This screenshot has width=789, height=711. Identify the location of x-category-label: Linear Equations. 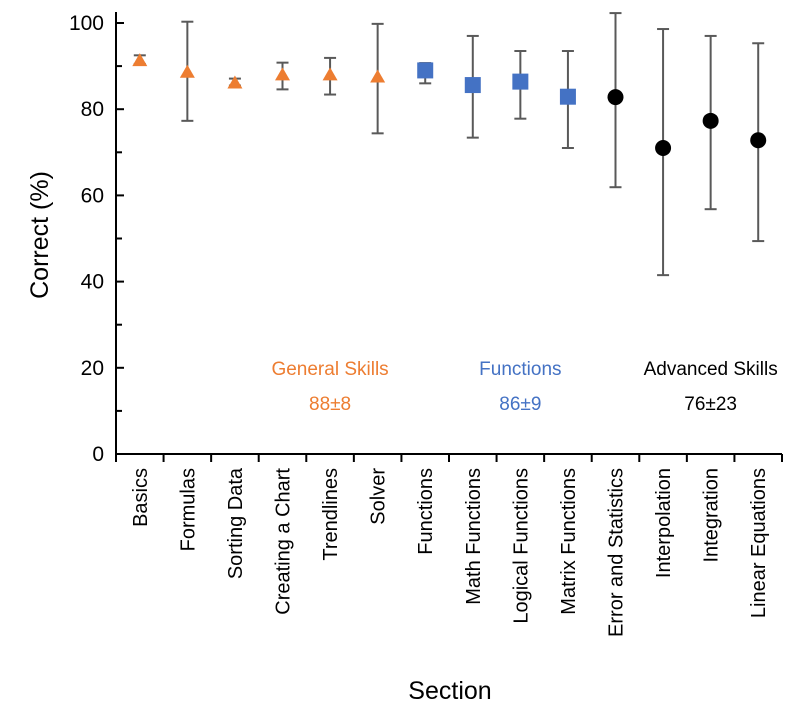
(759, 543).